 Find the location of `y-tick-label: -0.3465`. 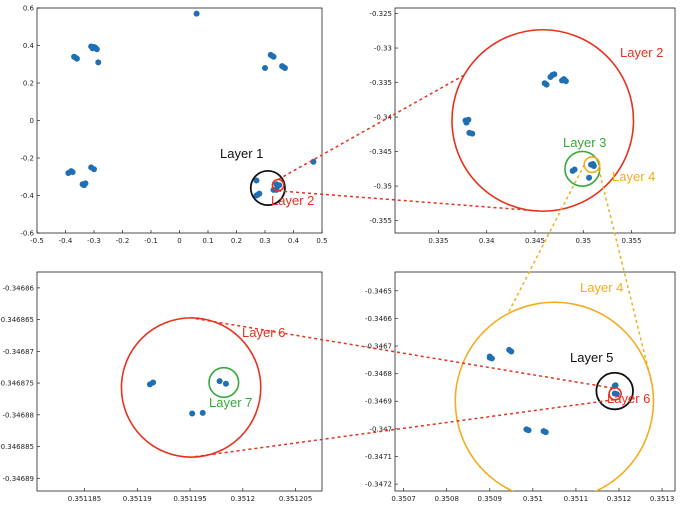

y-tick-label: -0.3465 is located at coordinates (378, 291).